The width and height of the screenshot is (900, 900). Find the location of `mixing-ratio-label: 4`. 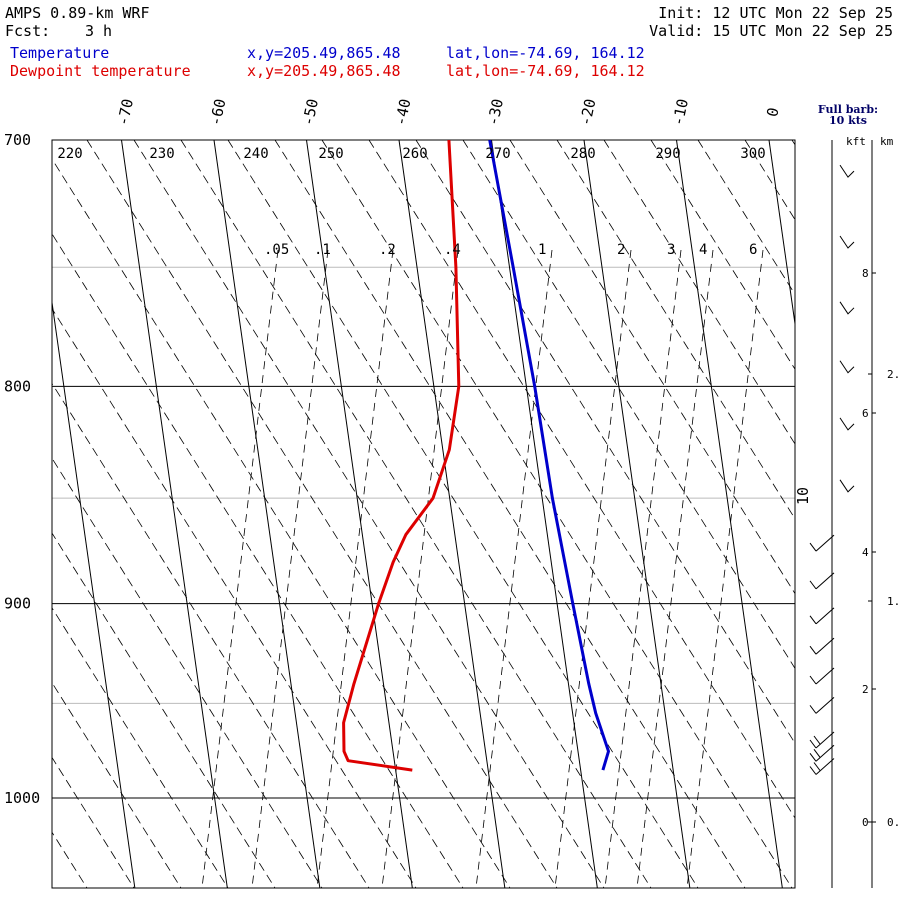

mixing-ratio-label: 4 is located at coordinates (703, 250).